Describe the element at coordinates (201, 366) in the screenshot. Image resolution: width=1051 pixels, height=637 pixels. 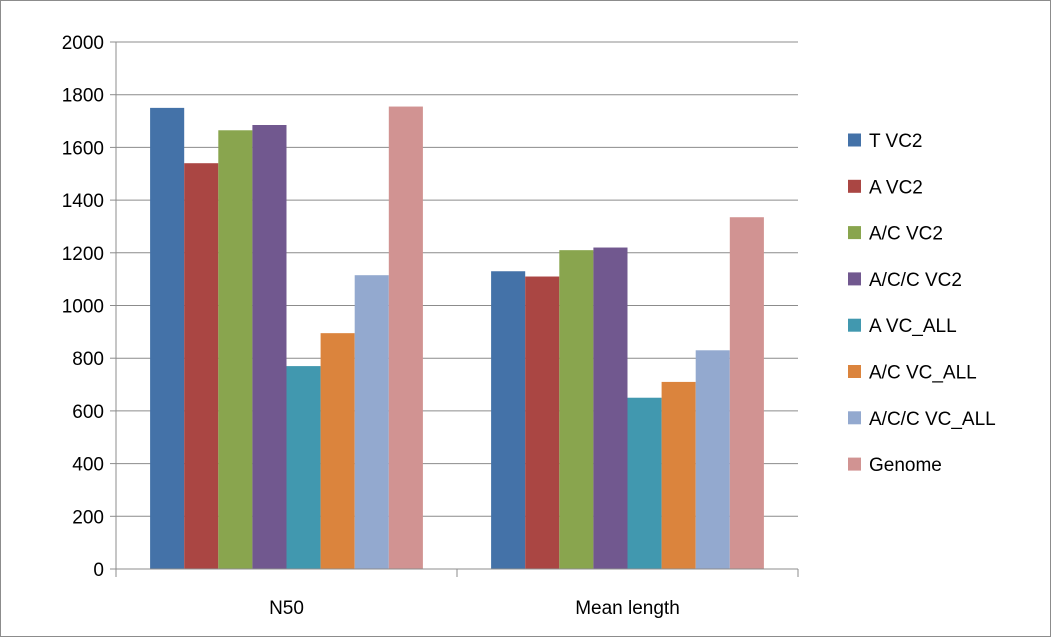
I see `bar-a-vc2-n50` at that location.